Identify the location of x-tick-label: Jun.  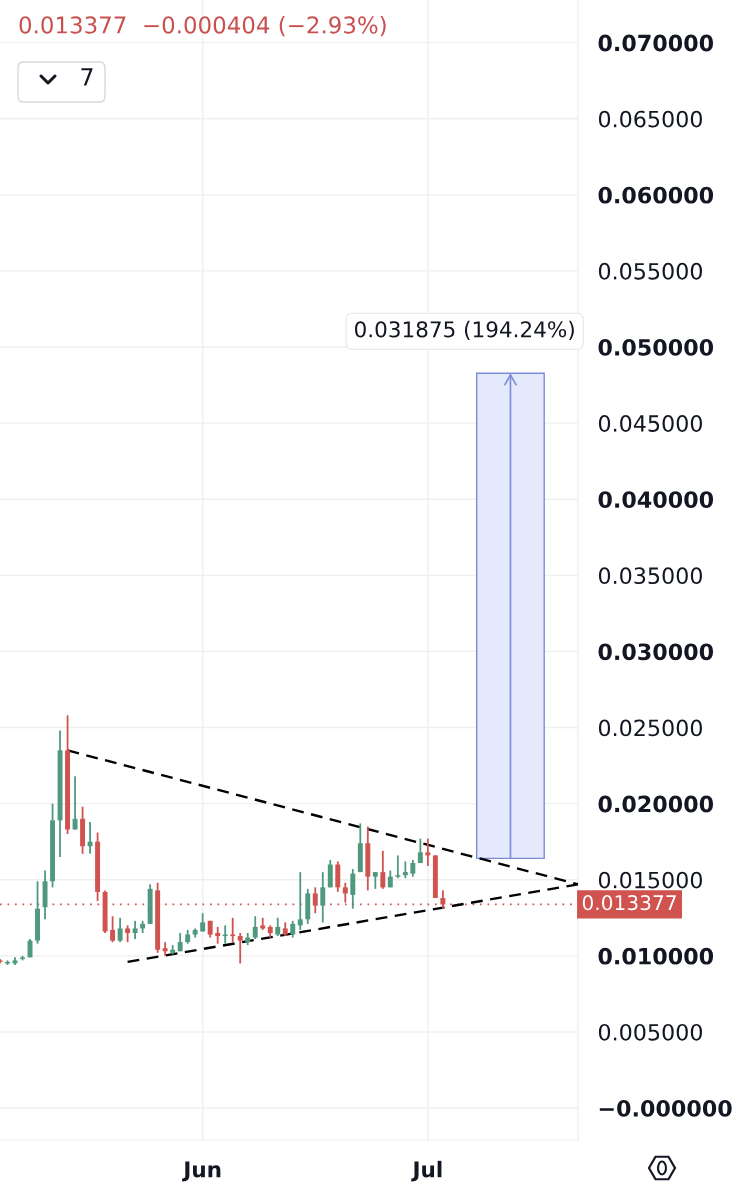
(201, 1171).